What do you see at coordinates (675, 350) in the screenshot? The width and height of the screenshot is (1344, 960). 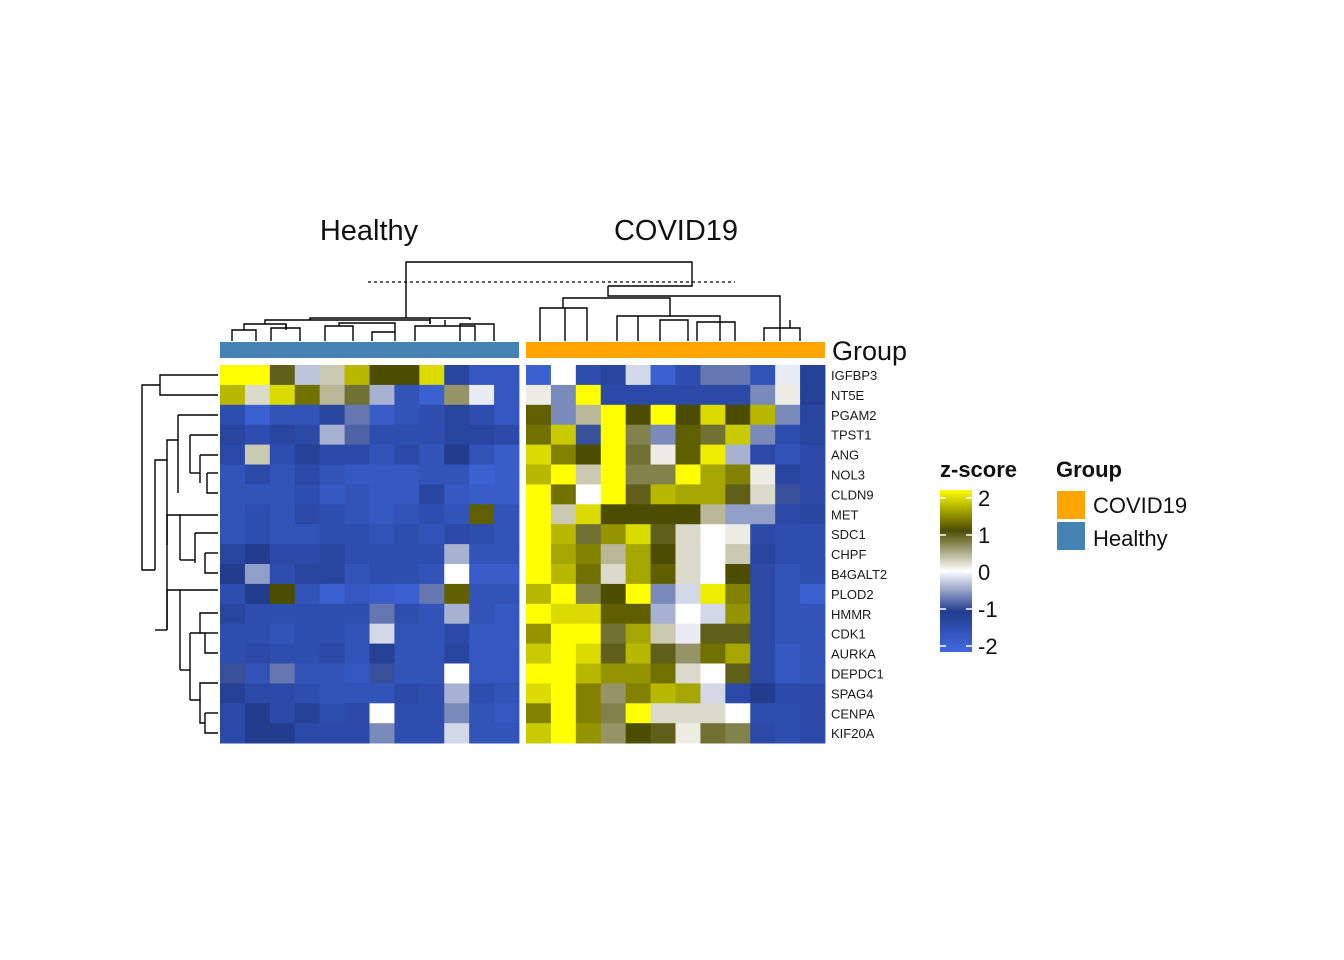 I see `annotation-bar-covid19` at bounding box center [675, 350].